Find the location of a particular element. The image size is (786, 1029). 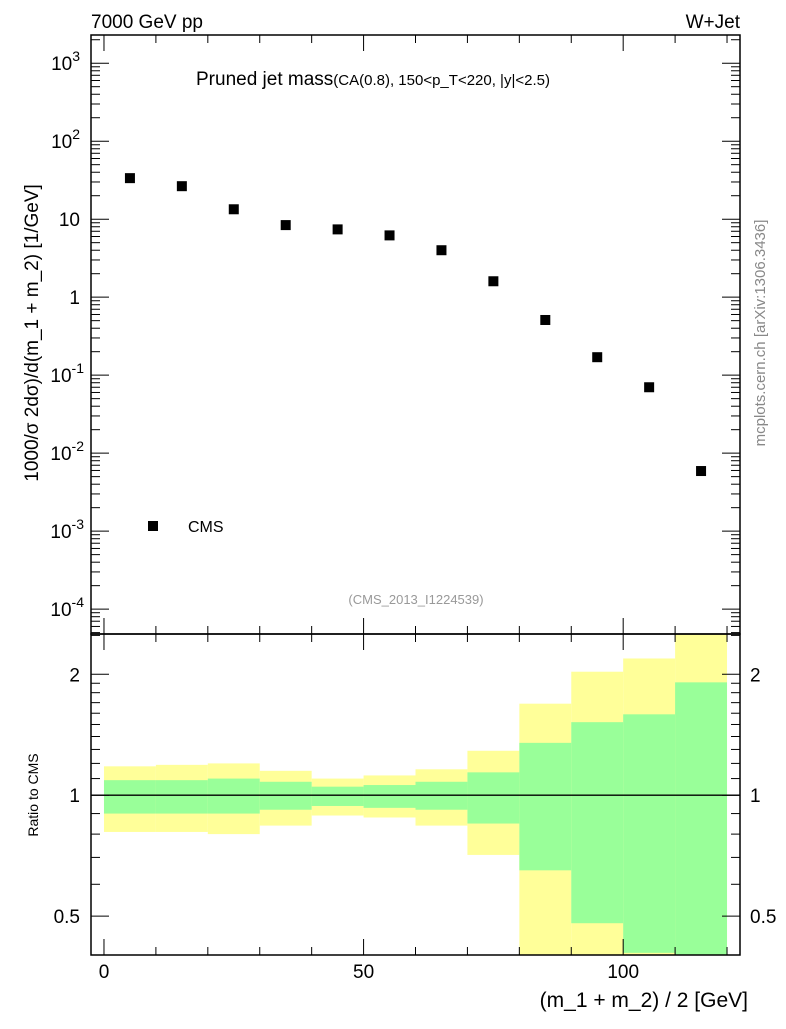

y-tick-label: 10 is located at coordinates (69, 220).